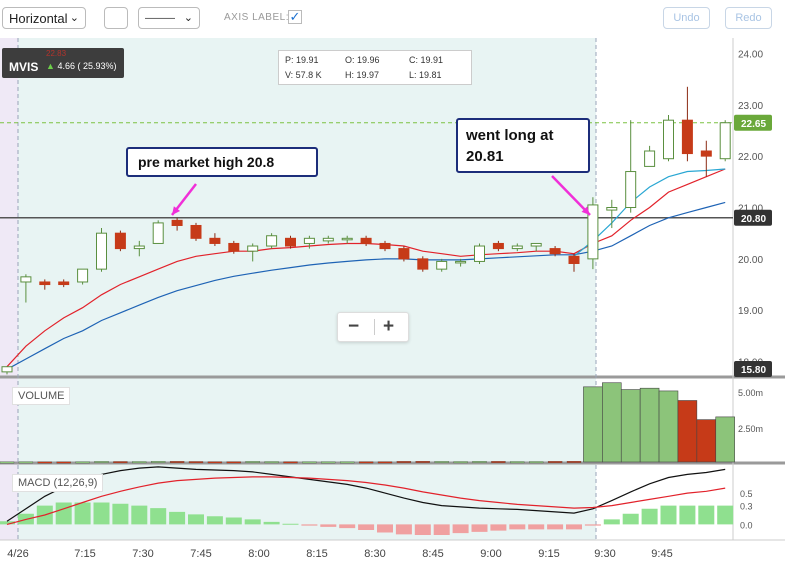  Describe the element at coordinates (686, 18) in the screenshot. I see `undo-button: Undo` at that location.